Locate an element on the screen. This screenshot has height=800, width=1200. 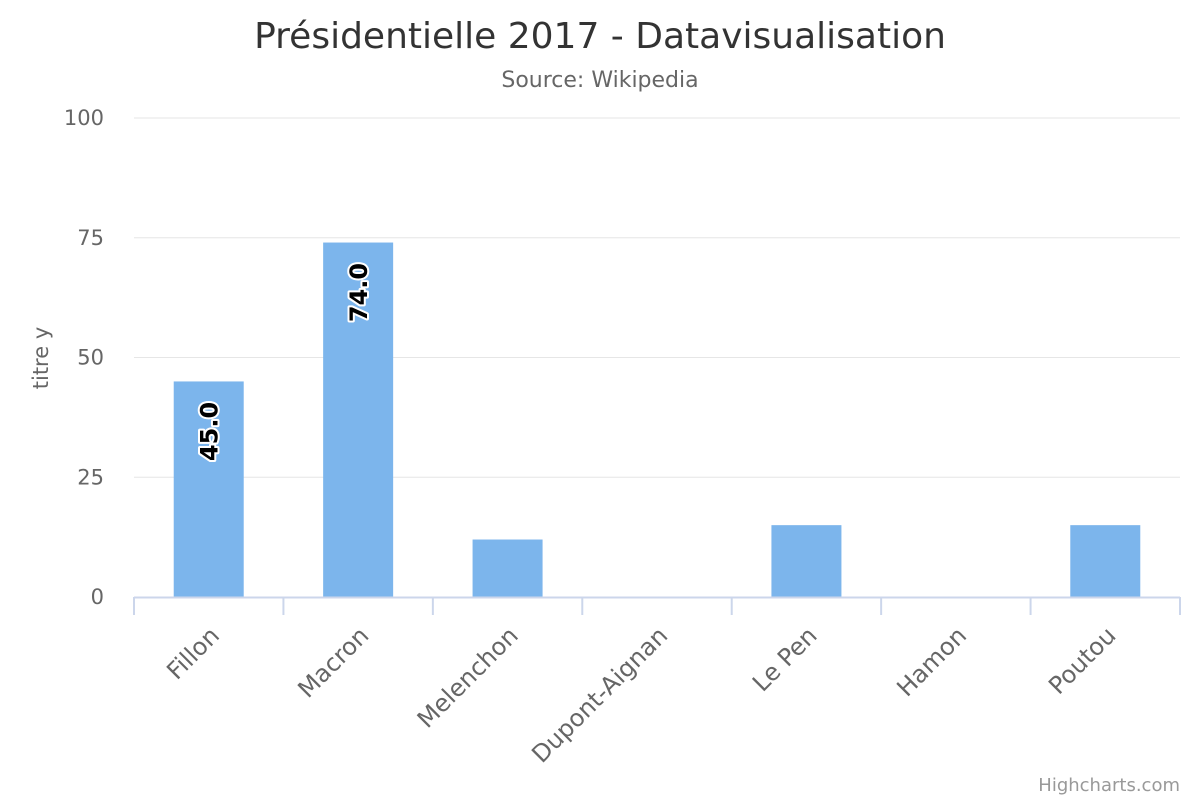
chart-title: Présidentielle 2017 - Datavisualisation is located at coordinates (600, 36).